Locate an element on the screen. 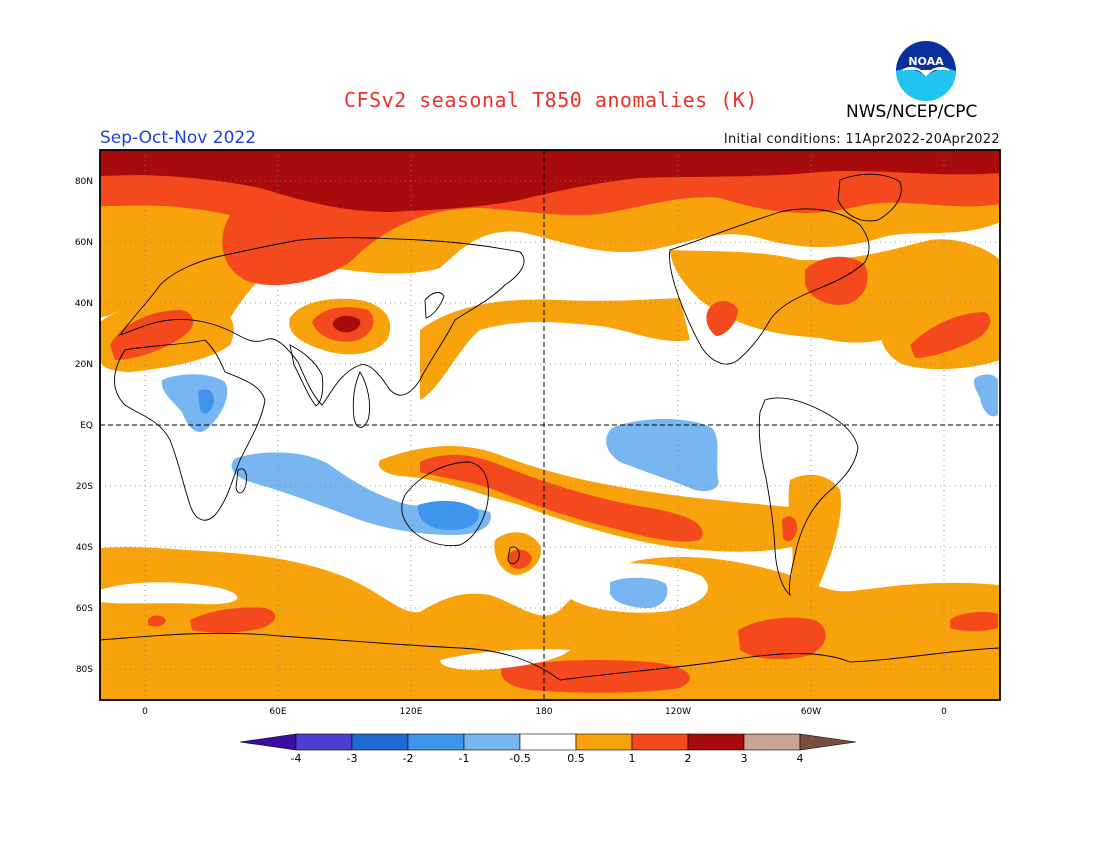 The image size is (1100, 850). lon-label: 60W is located at coordinates (811, 712).